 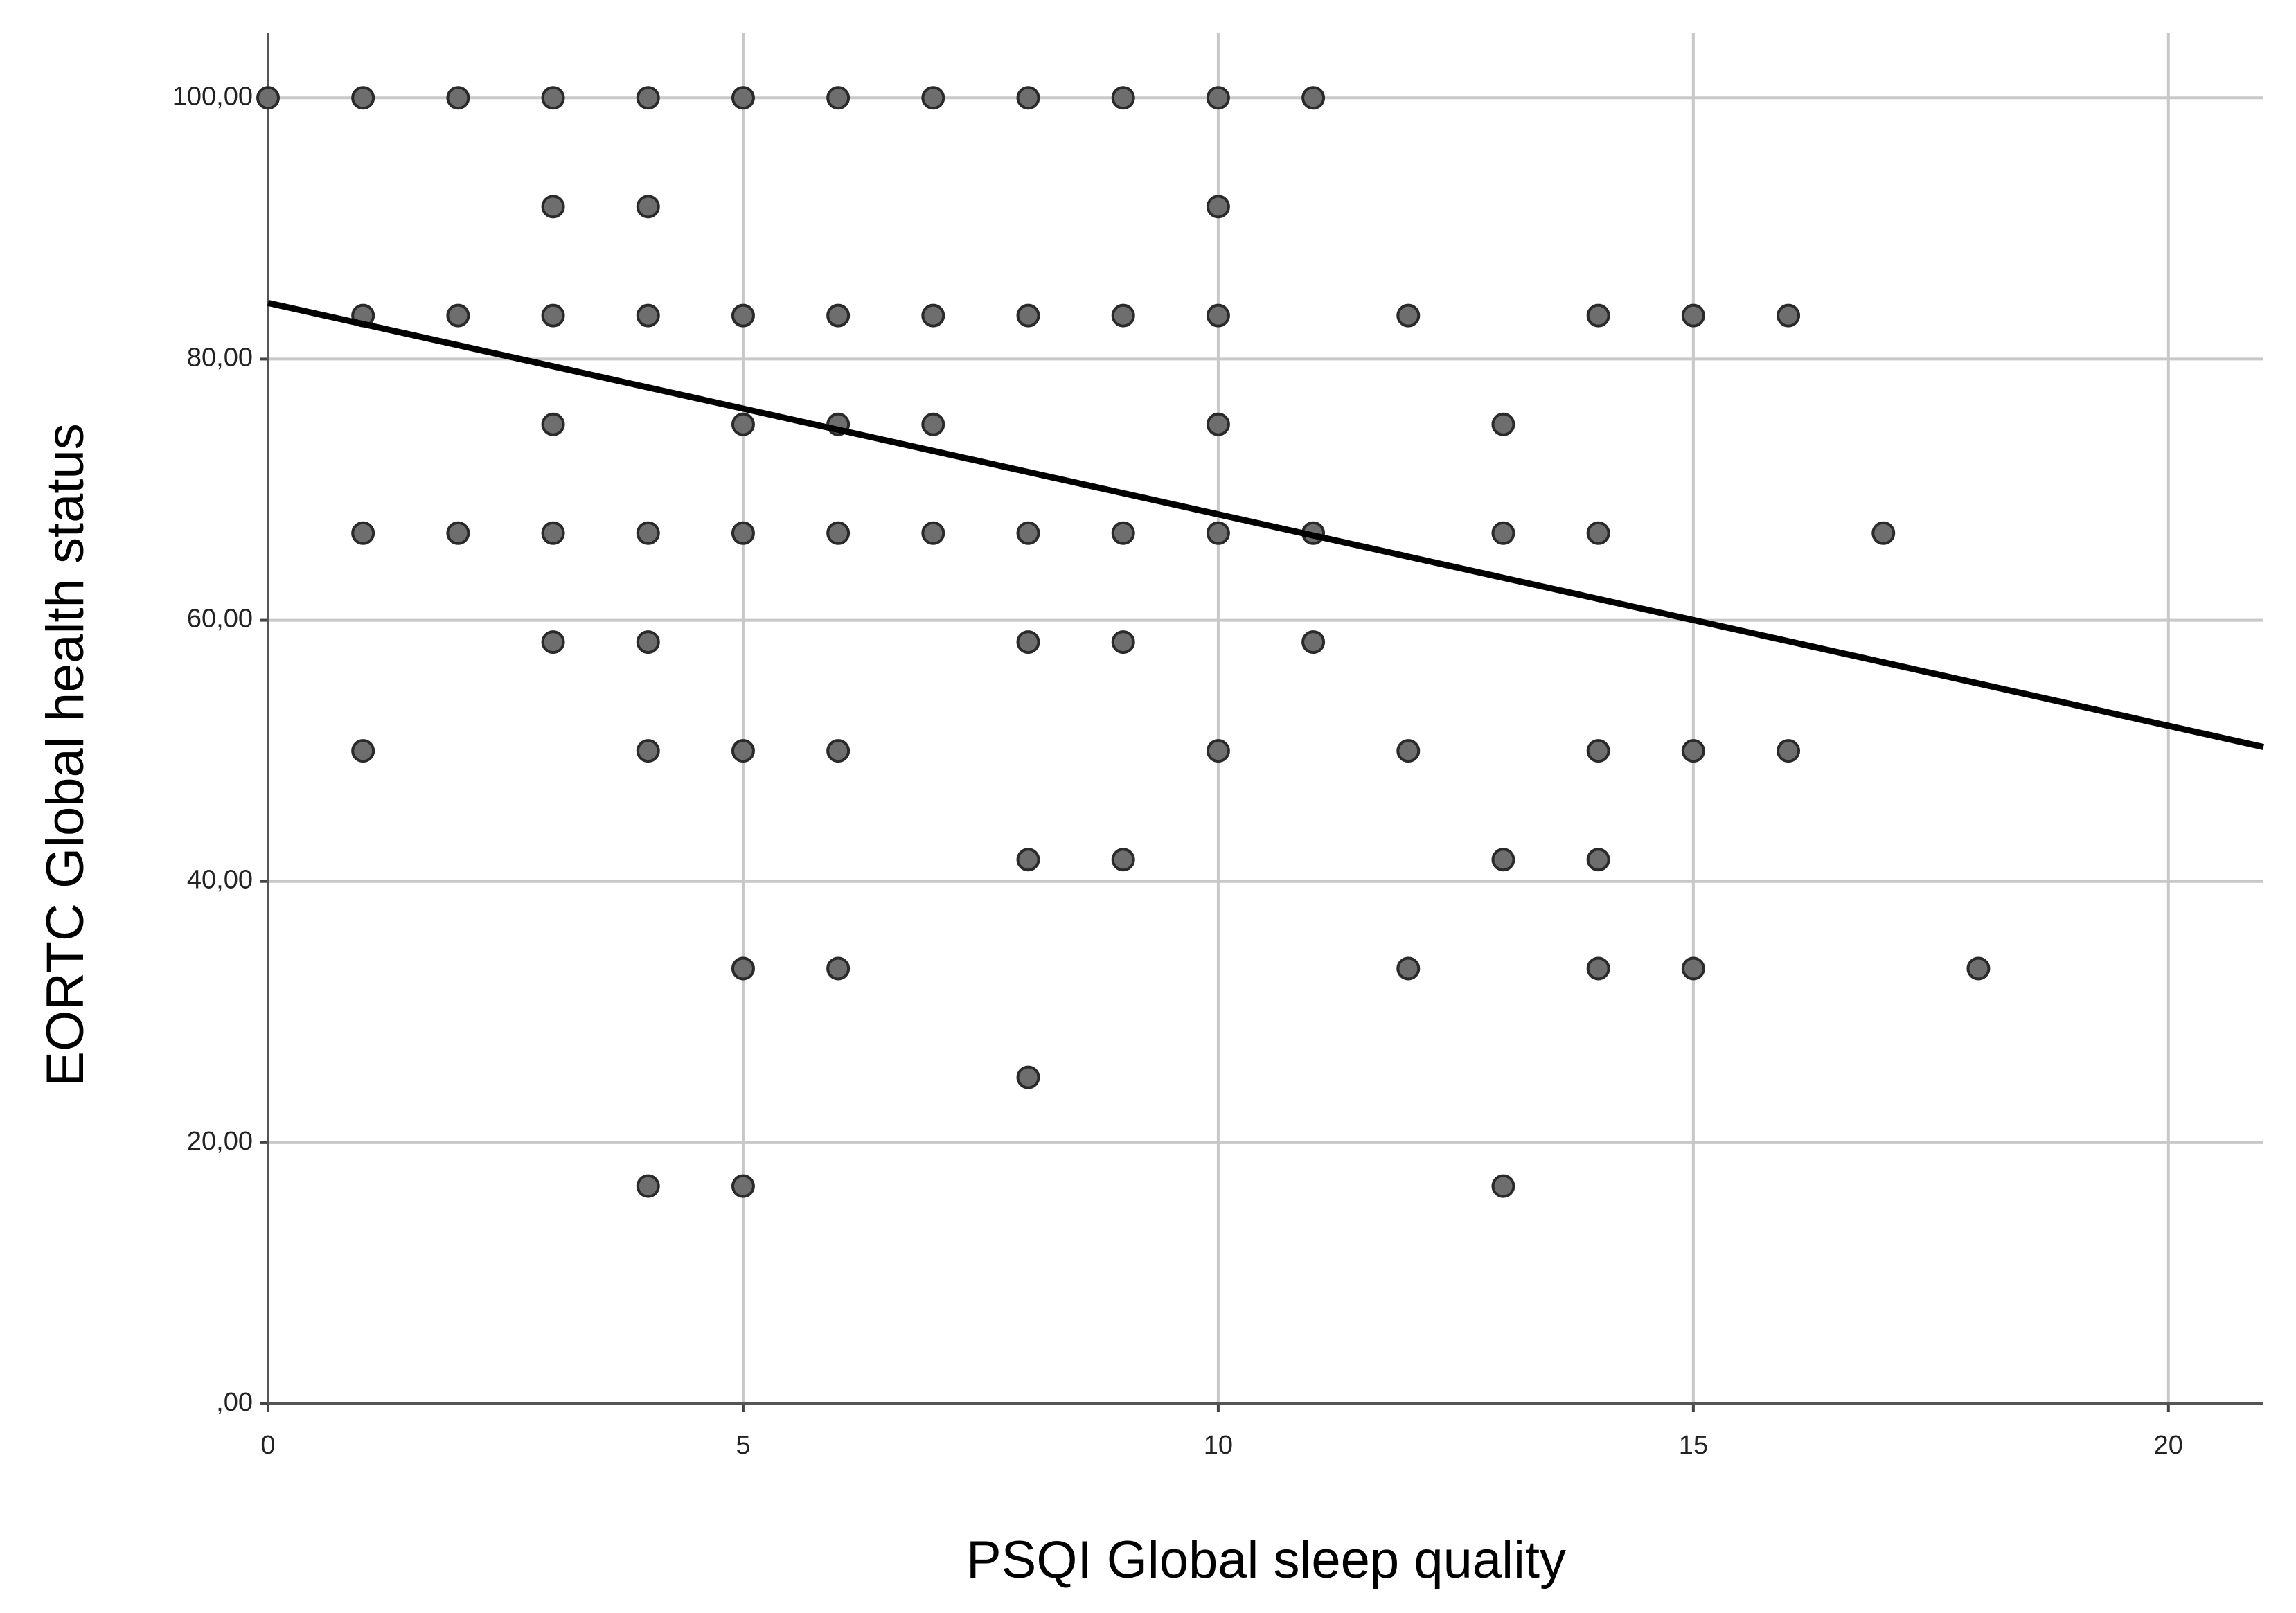 What do you see at coordinates (234, 1402) in the screenshot?
I see `y-tick-label: ,00` at bounding box center [234, 1402].